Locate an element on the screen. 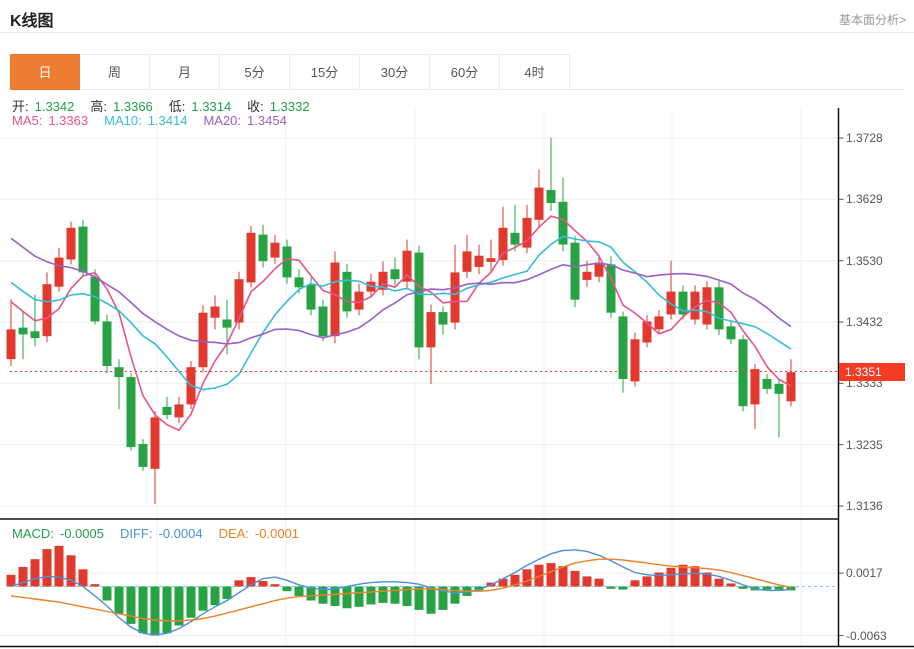 The width and height of the screenshot is (914, 649). legend-value: 1.3414 is located at coordinates (167, 120).